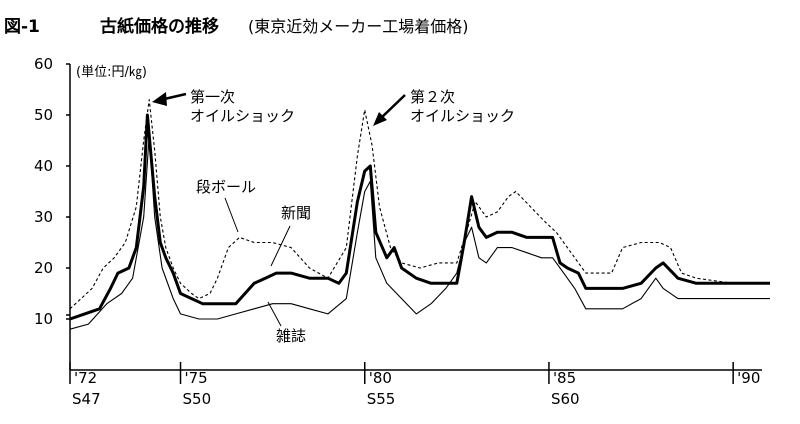 The height and width of the screenshot is (424, 800). What do you see at coordinates (358, 26) in the screenshot?
I see `chart-subtitle: (東京近効メーカー工場着価格)` at bounding box center [358, 26].